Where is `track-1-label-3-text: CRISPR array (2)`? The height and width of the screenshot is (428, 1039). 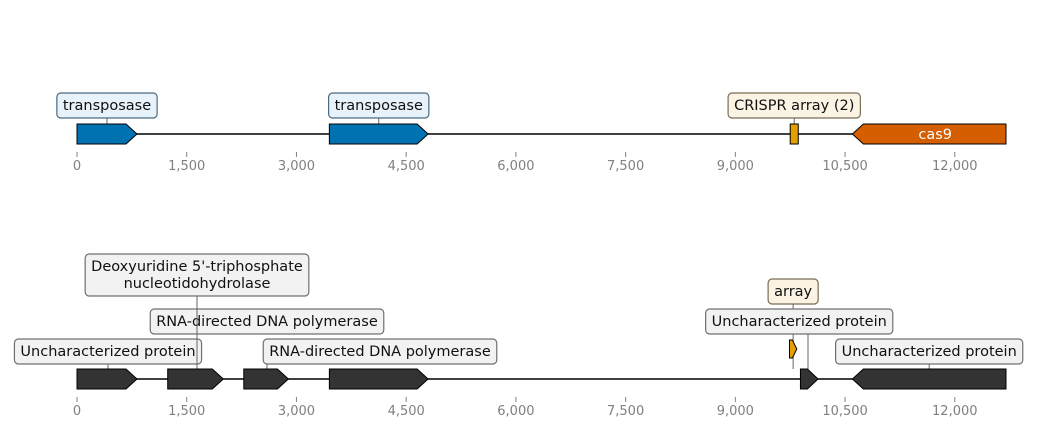
track-1-label-3-text: CRISPR array (2) is located at coordinates (794, 106).